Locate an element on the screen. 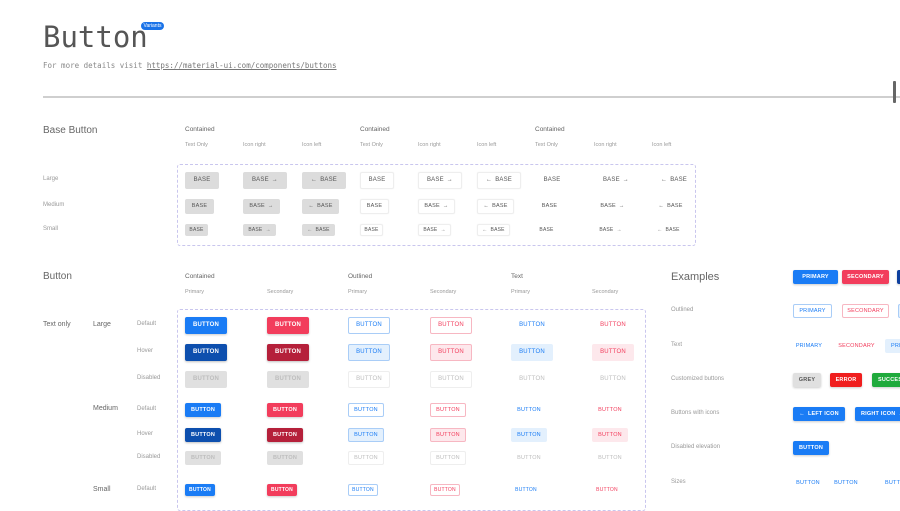 The image size is (900, 511). example-button: GREY is located at coordinates (807, 380).